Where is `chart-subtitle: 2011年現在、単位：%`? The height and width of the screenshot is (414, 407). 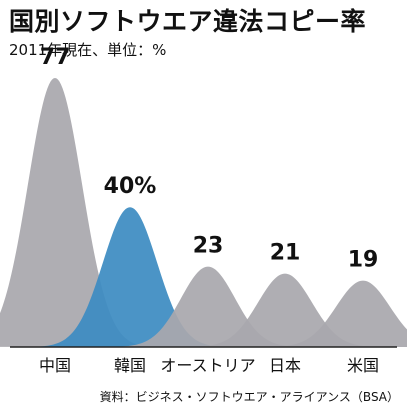
chart-subtitle: 2011年現在、単位：% is located at coordinates (88, 50).